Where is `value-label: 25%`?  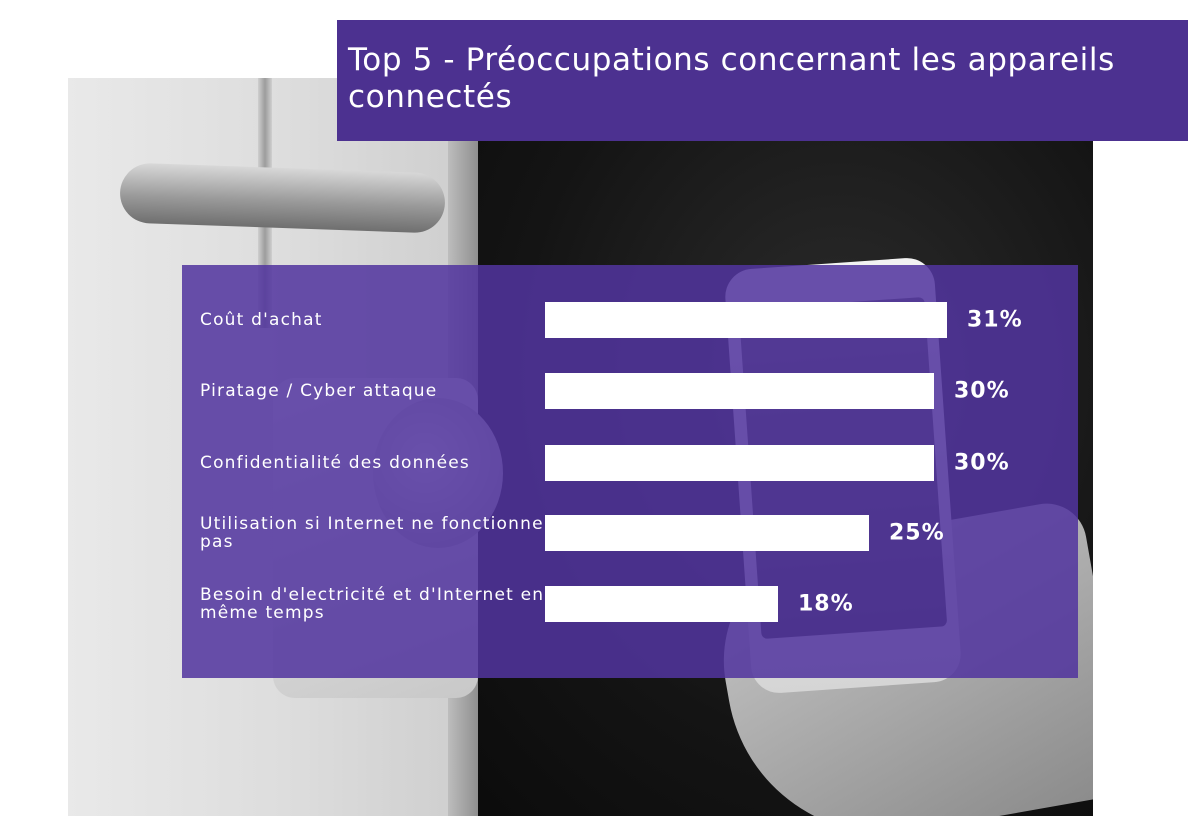
value-label: 25% is located at coordinates (917, 533).